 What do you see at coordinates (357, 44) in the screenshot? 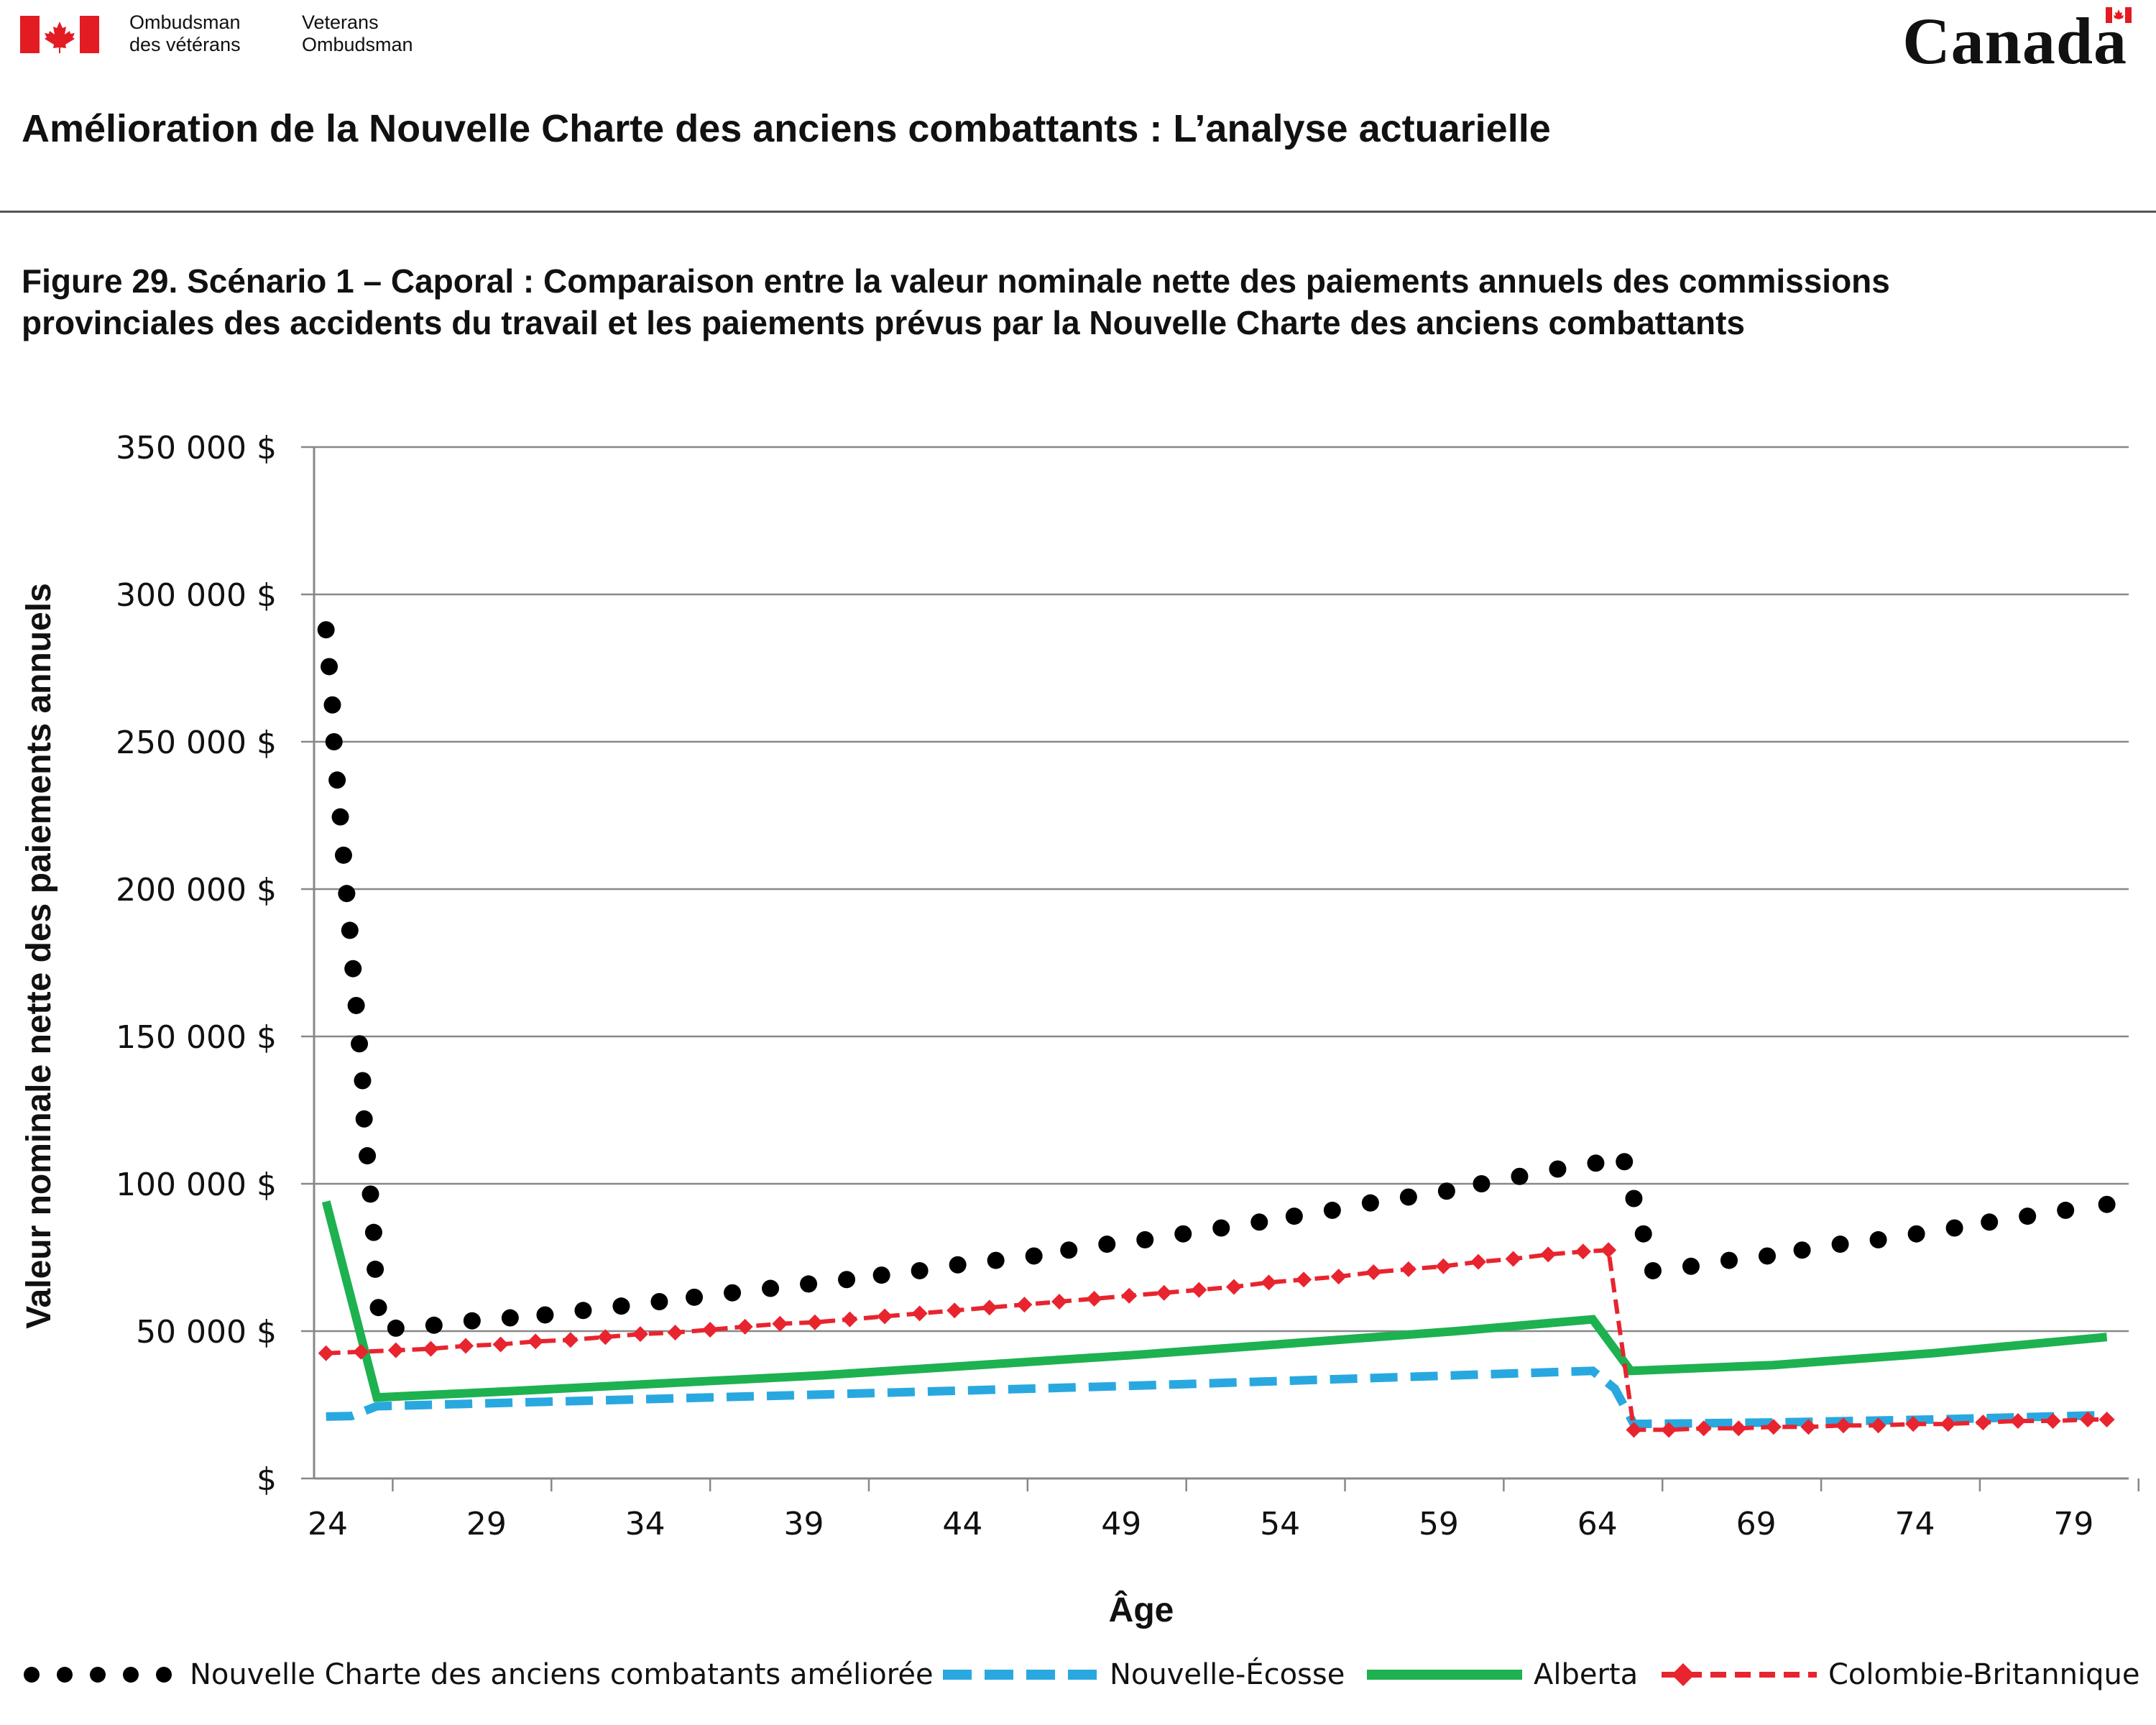
I see `org-name-en-line2: Ombudsman` at bounding box center [357, 44].